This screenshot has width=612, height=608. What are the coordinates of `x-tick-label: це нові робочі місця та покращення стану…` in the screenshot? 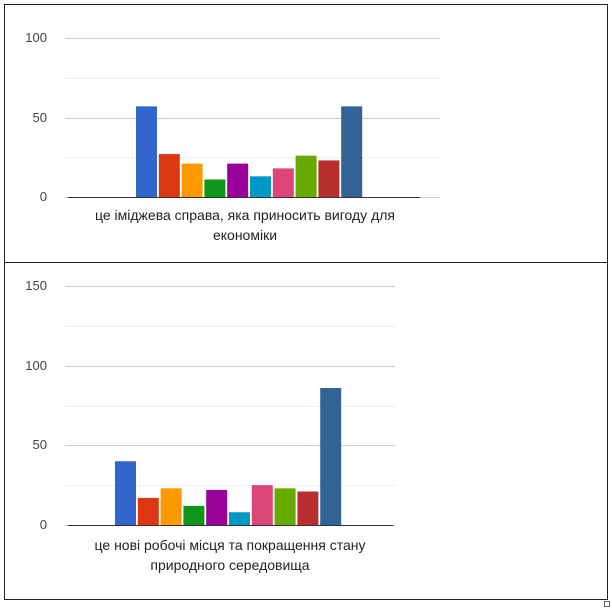 It's located at (230, 555).